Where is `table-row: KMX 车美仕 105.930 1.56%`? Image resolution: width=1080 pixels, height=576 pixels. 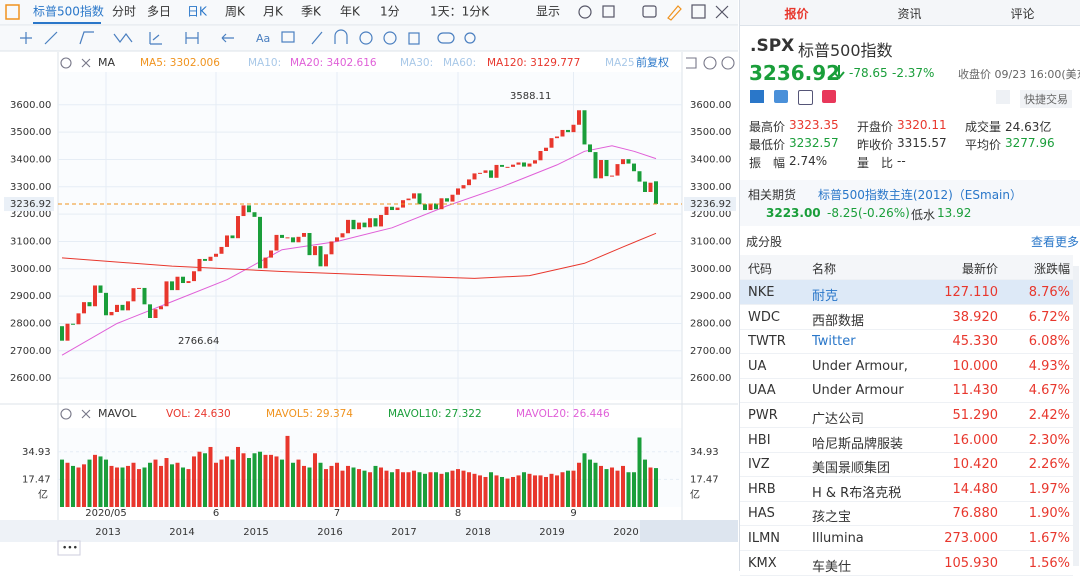 table-row: KMX 车美仕 105.930 1.56% is located at coordinates (906, 563).